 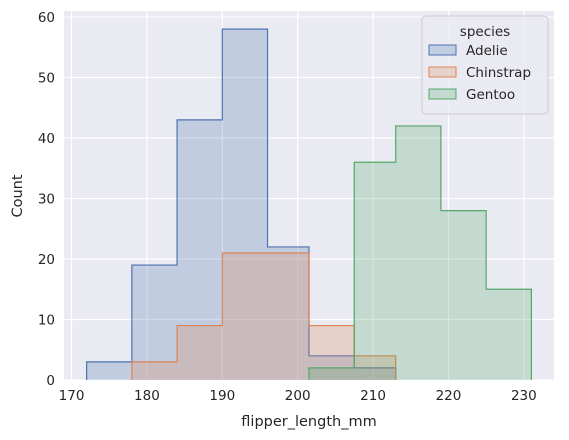 I want to click on y-tick-label: 30, so click(x=46, y=200).